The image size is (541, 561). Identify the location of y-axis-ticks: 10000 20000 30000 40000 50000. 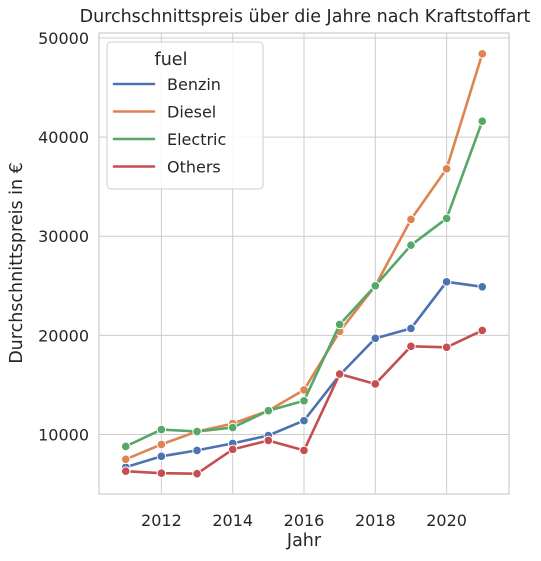
(63, 237).